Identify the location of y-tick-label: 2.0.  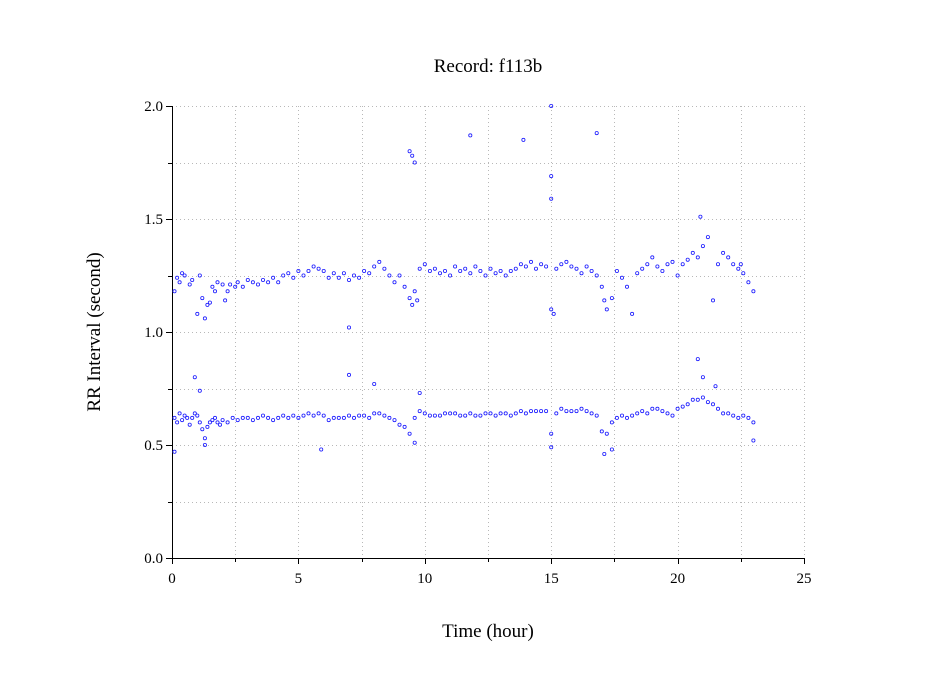
(153, 107).